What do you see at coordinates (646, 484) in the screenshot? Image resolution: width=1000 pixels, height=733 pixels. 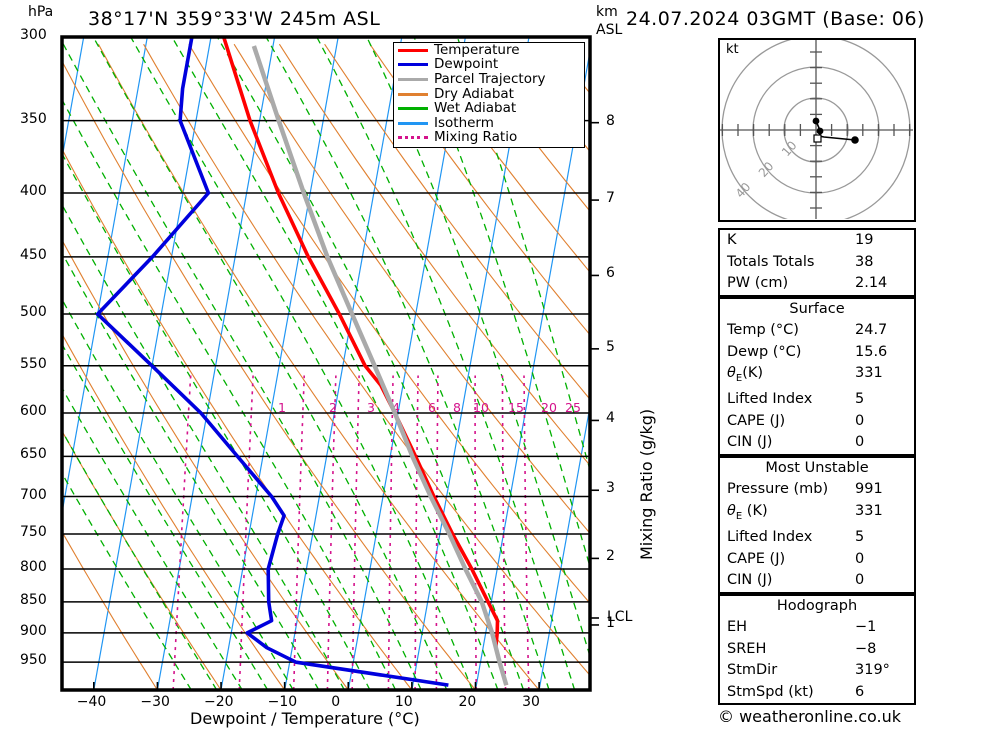 I see `mixing-ratio-axis-title: Mixing Ratio (g/kg)` at bounding box center [646, 484].